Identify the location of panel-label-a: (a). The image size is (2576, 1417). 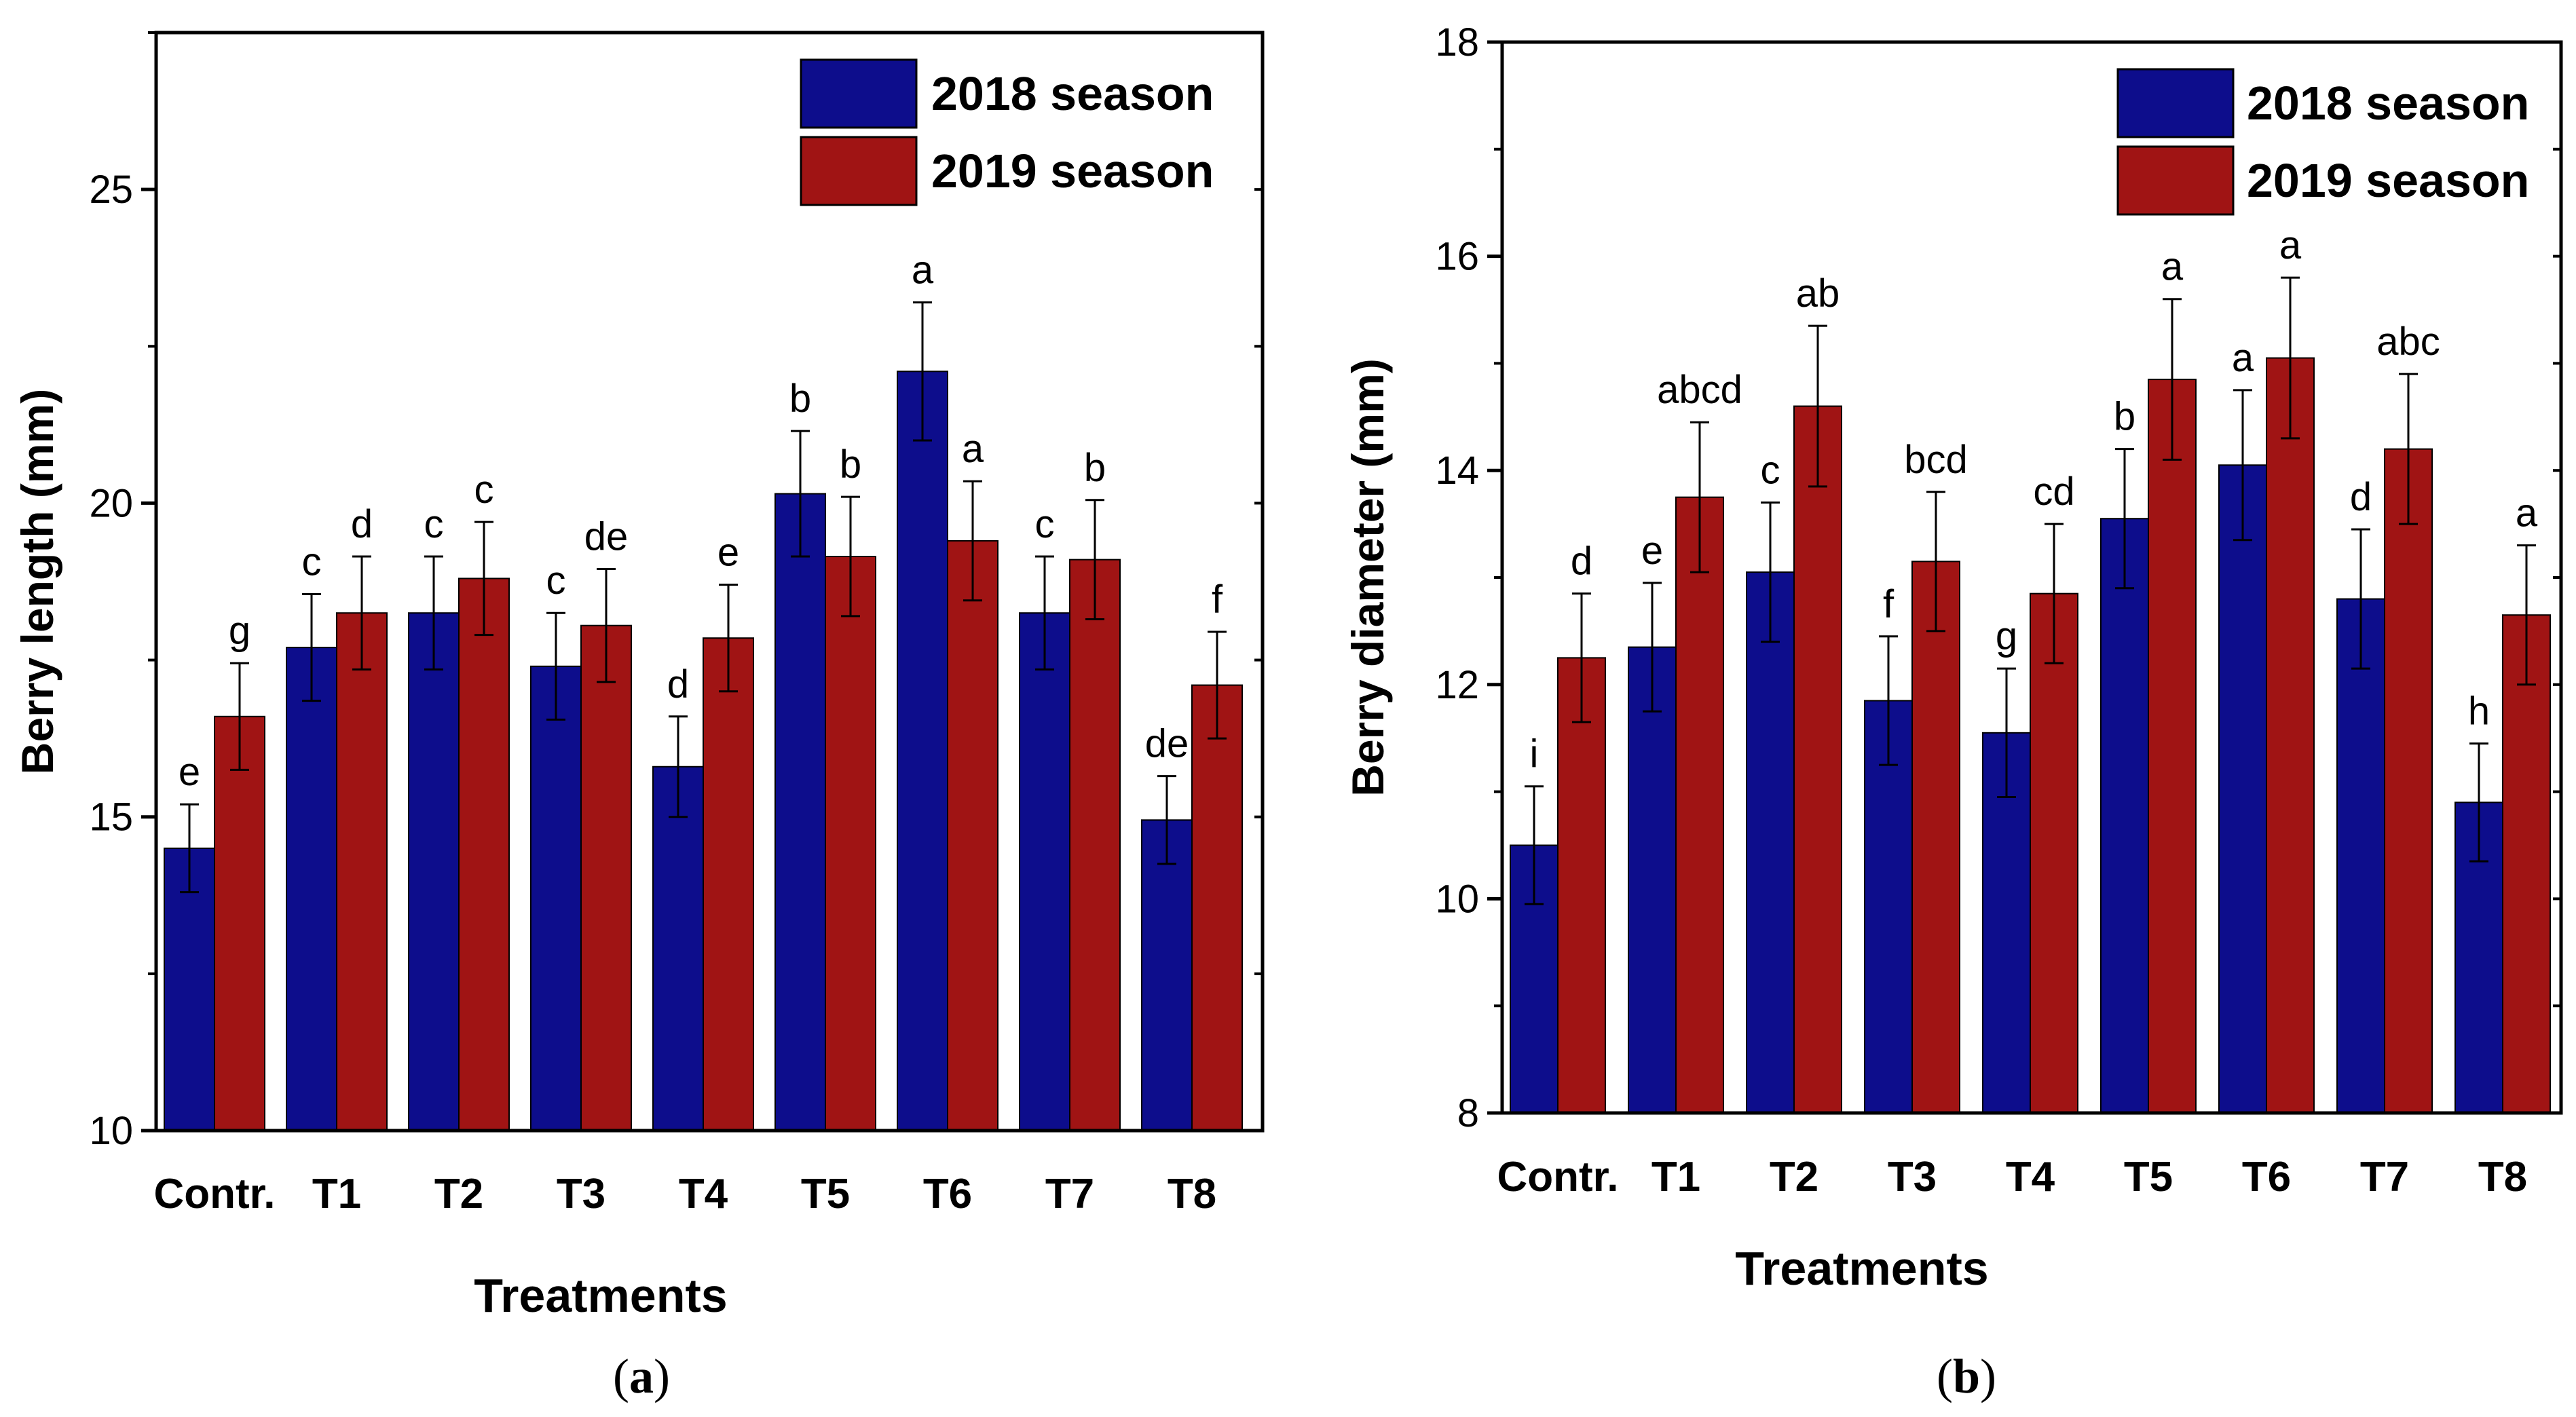
(642, 1376).